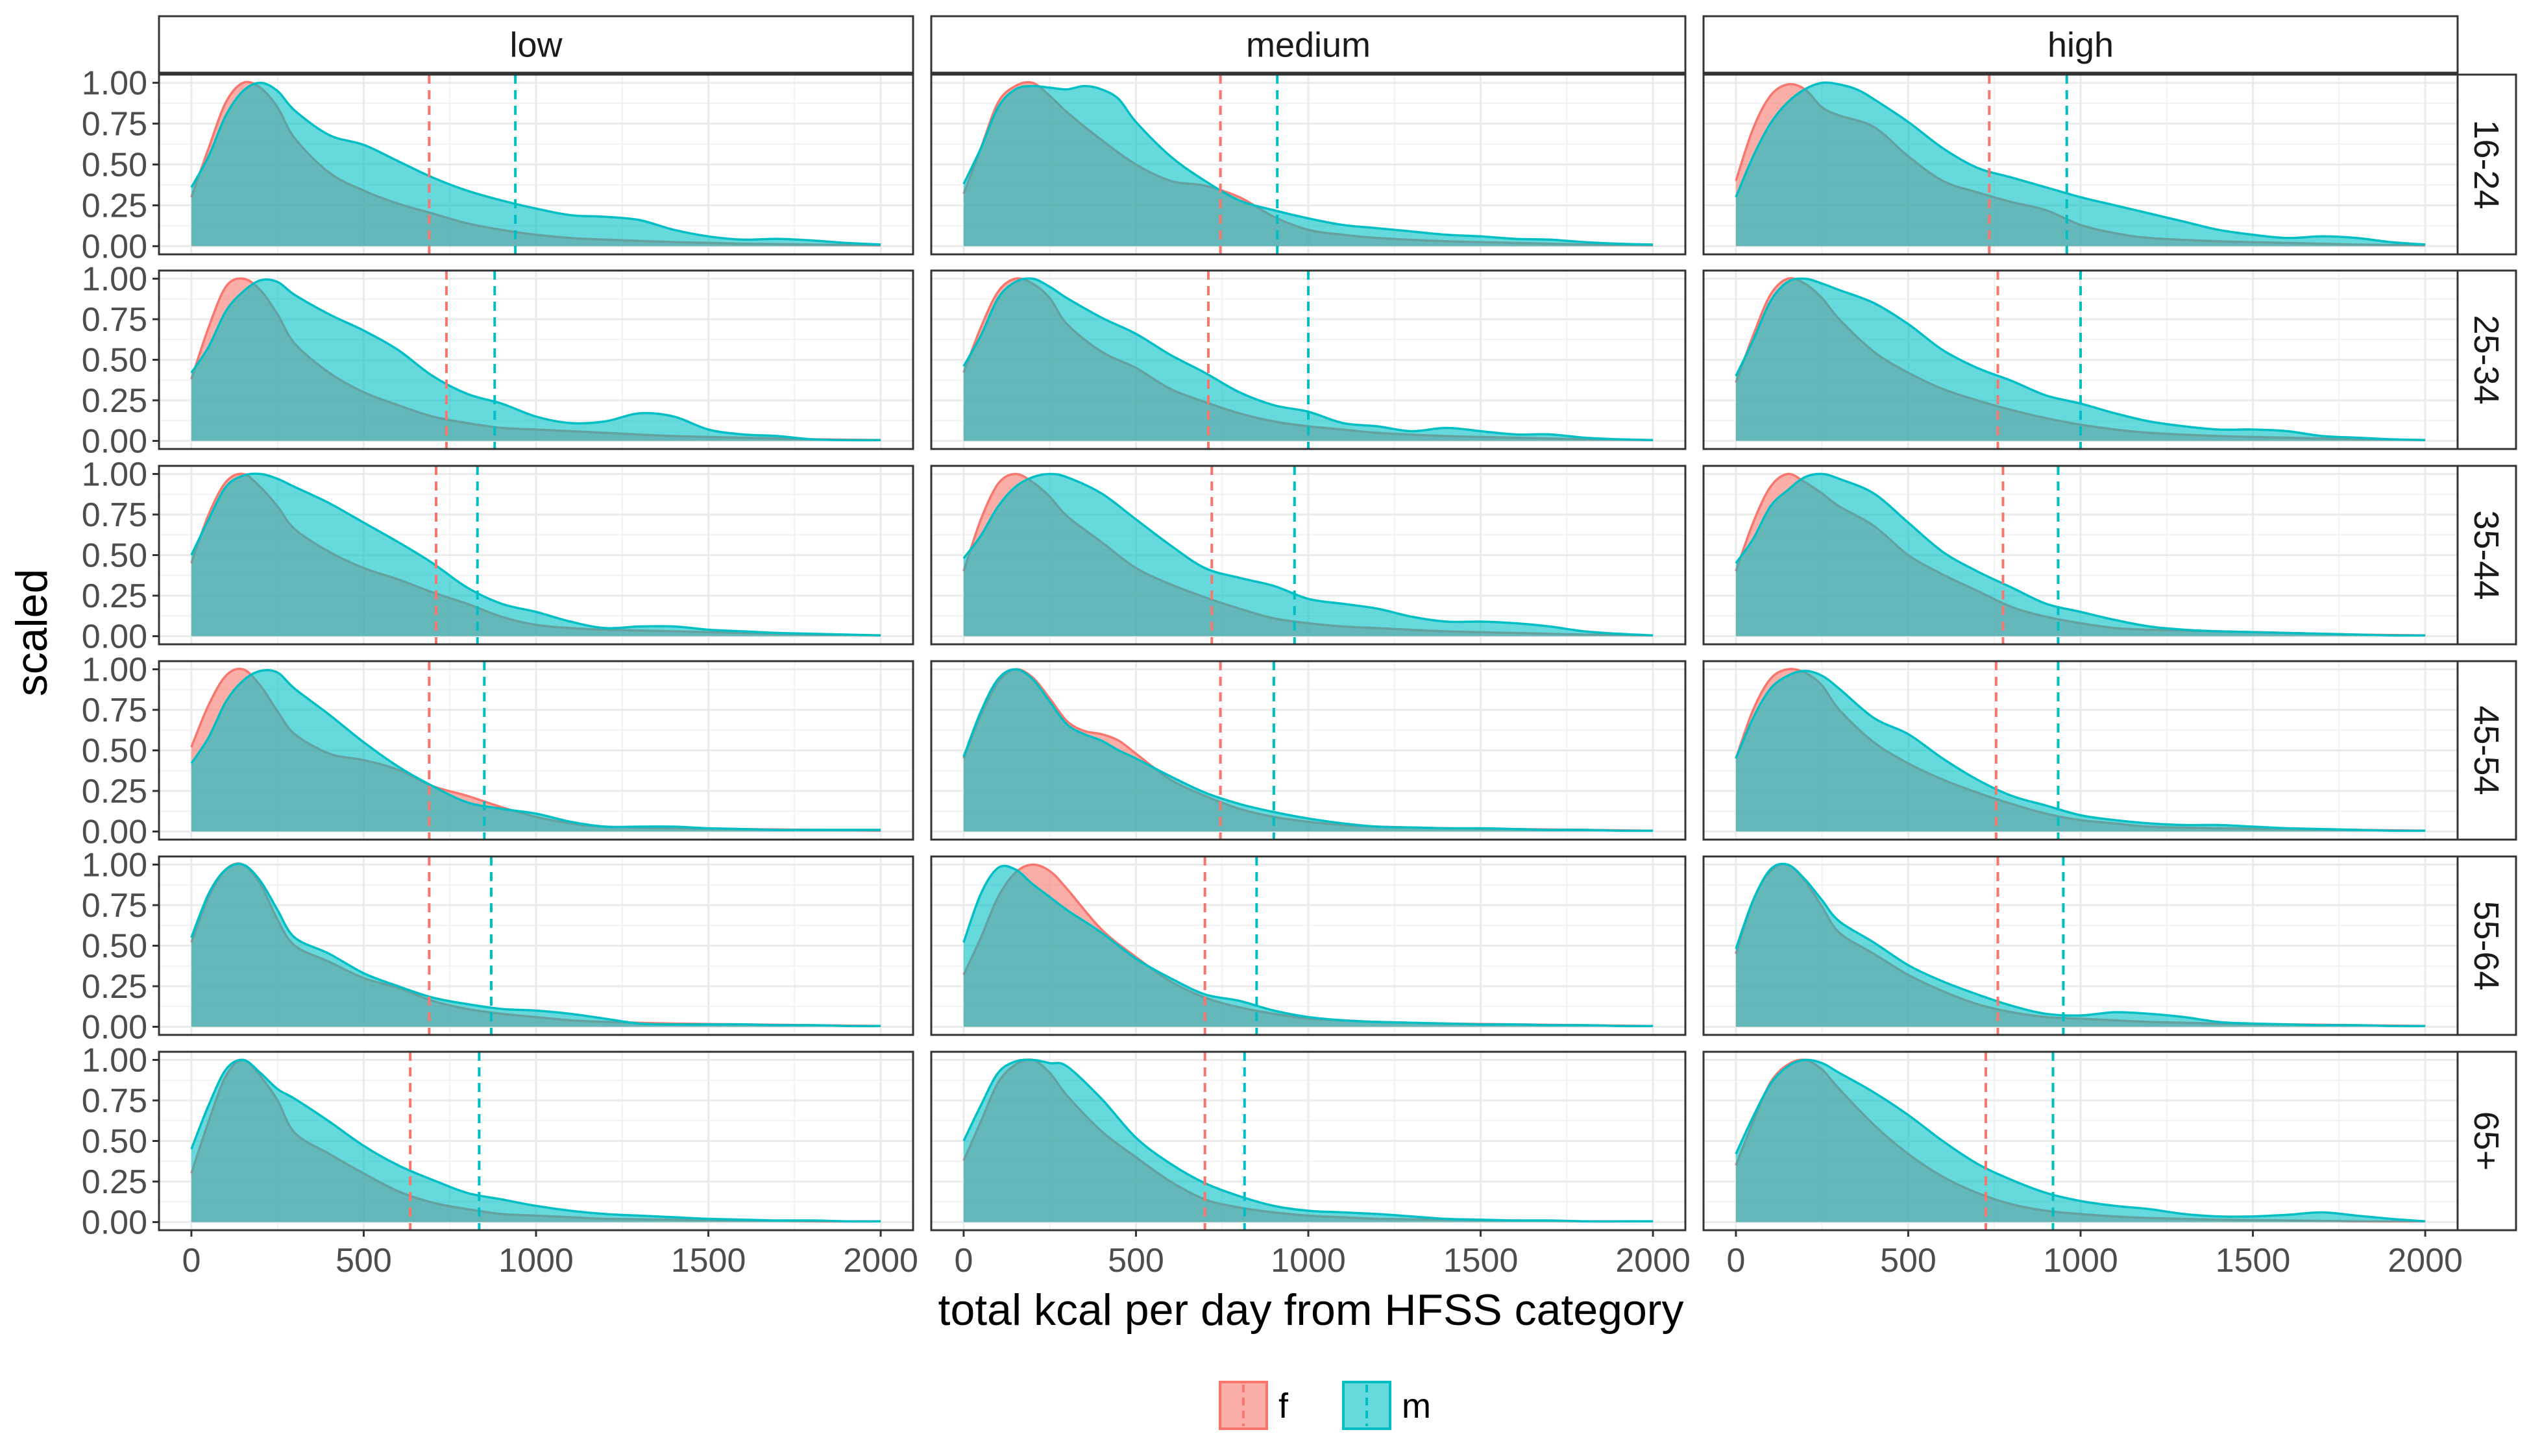  I want to click on row-strip-label: 16-24, so click(2486, 164).